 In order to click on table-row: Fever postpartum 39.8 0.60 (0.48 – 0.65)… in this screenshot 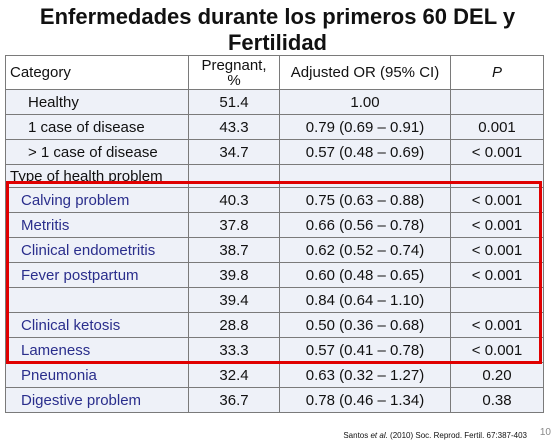, I will do `click(274, 275)`.